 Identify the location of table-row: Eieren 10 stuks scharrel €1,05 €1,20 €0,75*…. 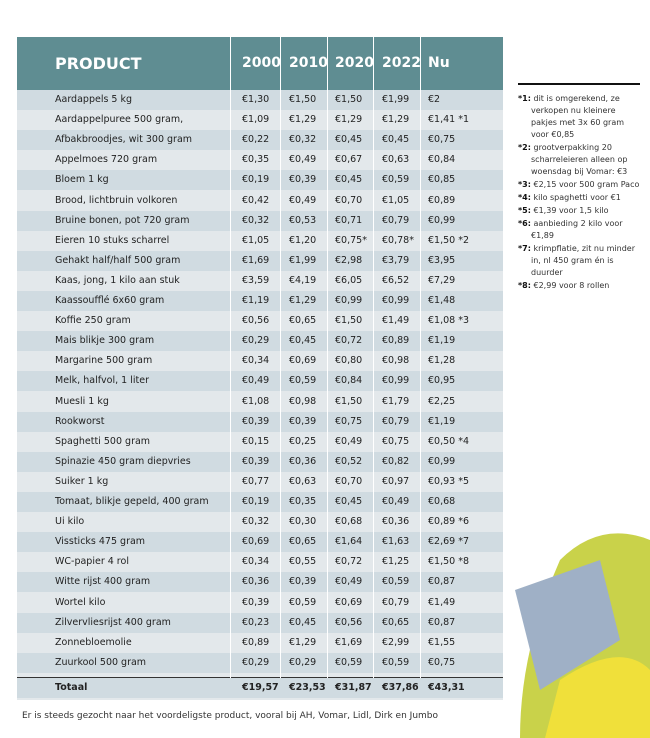
(260, 240).